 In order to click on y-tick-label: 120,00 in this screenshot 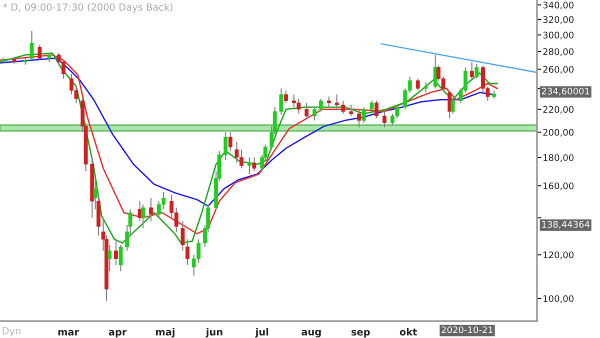, I will do `click(559, 255)`.